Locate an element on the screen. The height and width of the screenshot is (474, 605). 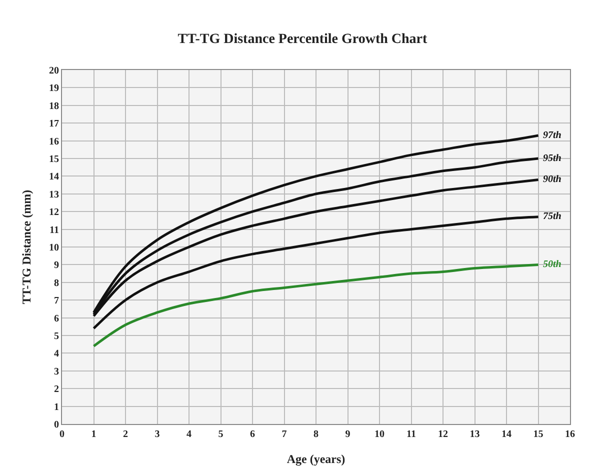
x-tick-label: 15 is located at coordinates (538, 434).